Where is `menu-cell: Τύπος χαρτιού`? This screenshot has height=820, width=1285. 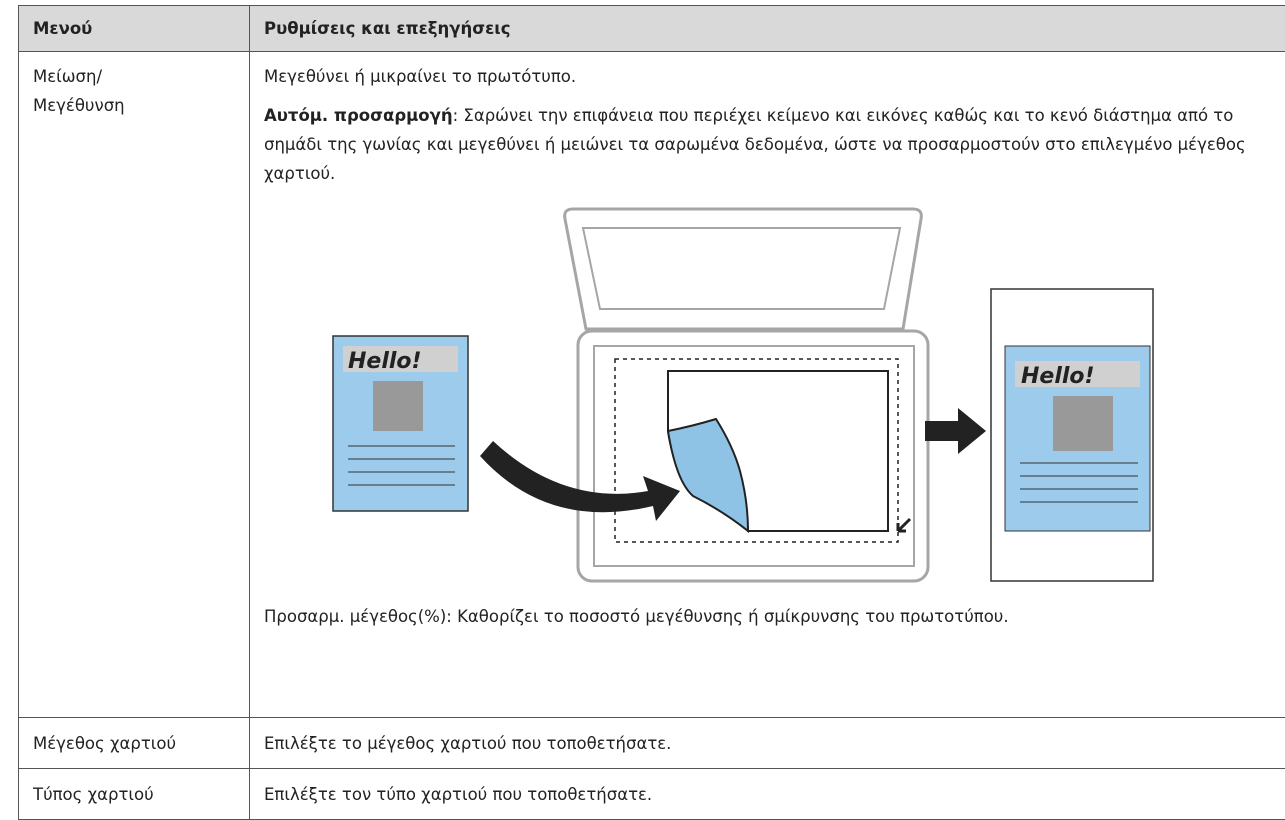
menu-cell: Τύπος χαρτιού is located at coordinates (134, 794).